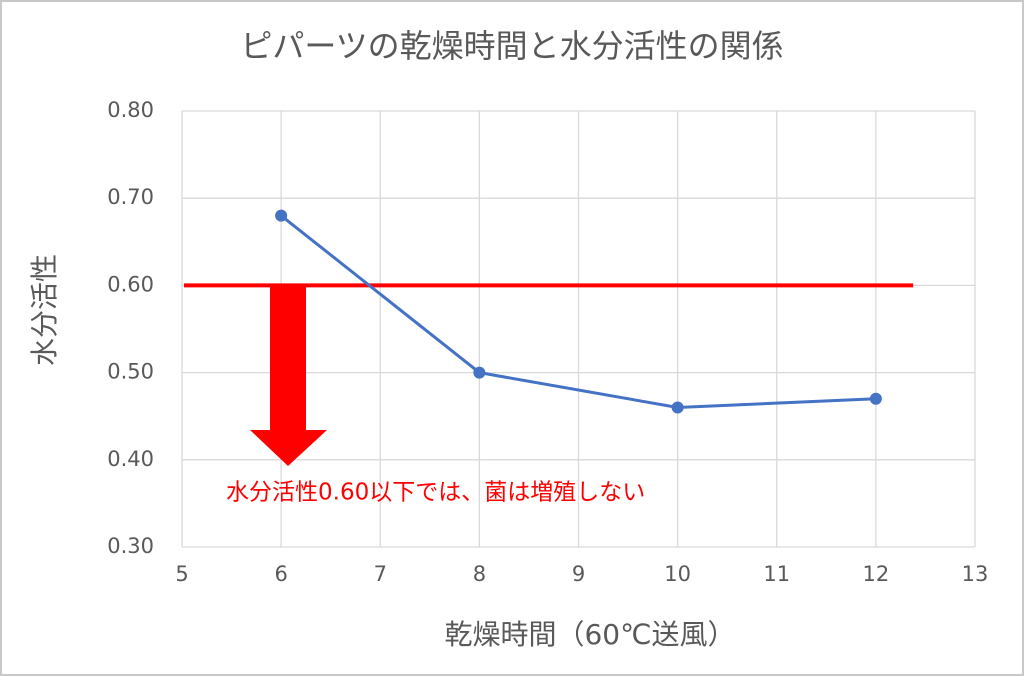  What do you see at coordinates (677, 574) in the screenshot?
I see `x-tick-label: 10` at bounding box center [677, 574].